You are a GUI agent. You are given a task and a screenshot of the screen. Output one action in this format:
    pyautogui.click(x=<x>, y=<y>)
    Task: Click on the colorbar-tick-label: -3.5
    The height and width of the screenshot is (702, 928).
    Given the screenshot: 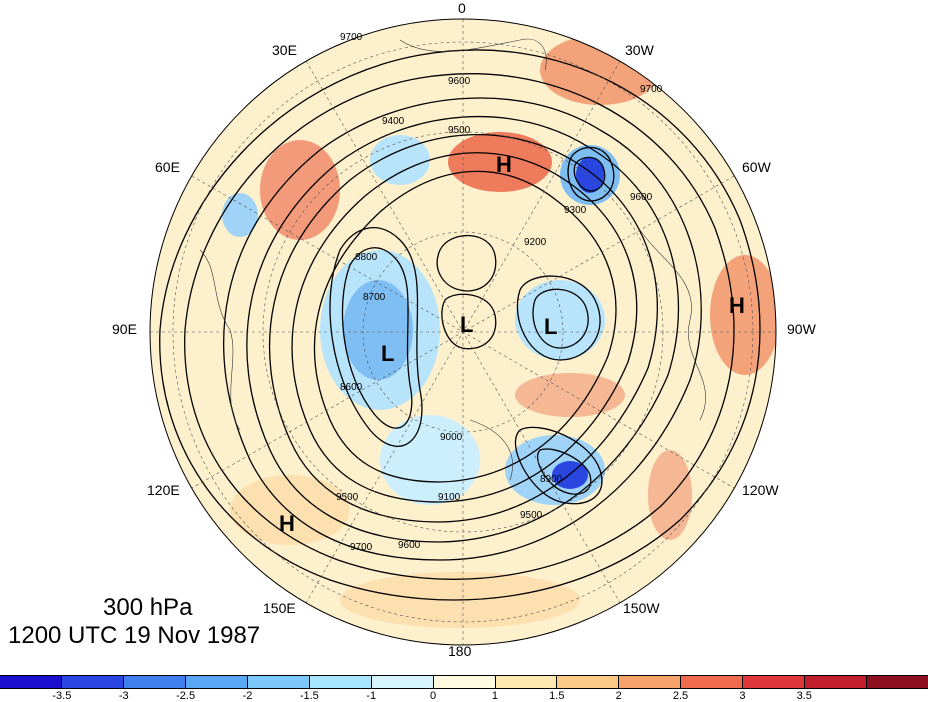 What is the action you would take?
    pyautogui.click(x=62, y=696)
    